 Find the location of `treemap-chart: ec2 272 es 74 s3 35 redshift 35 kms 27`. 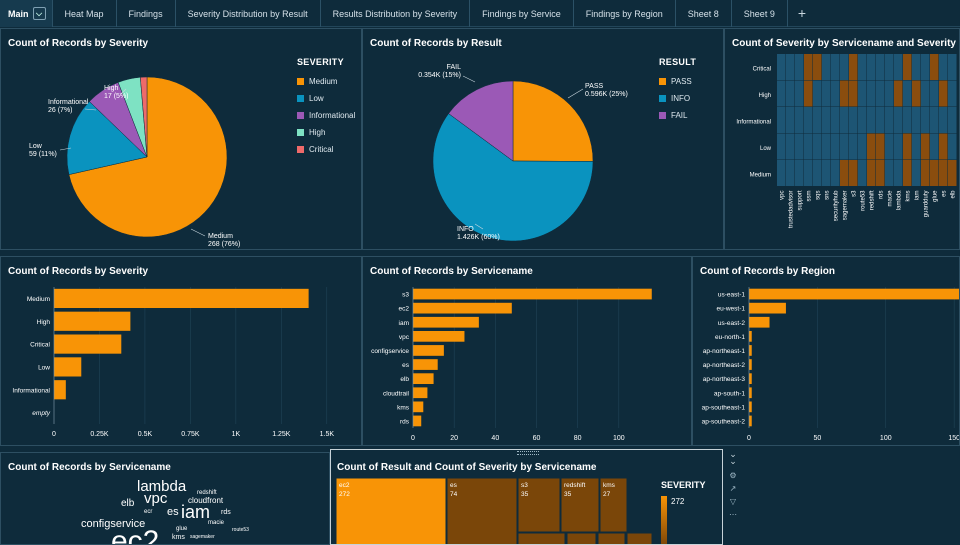

treemap-chart: ec2 272 es 74 s3 35 redshift 35 kms 27 is located at coordinates (496, 511).